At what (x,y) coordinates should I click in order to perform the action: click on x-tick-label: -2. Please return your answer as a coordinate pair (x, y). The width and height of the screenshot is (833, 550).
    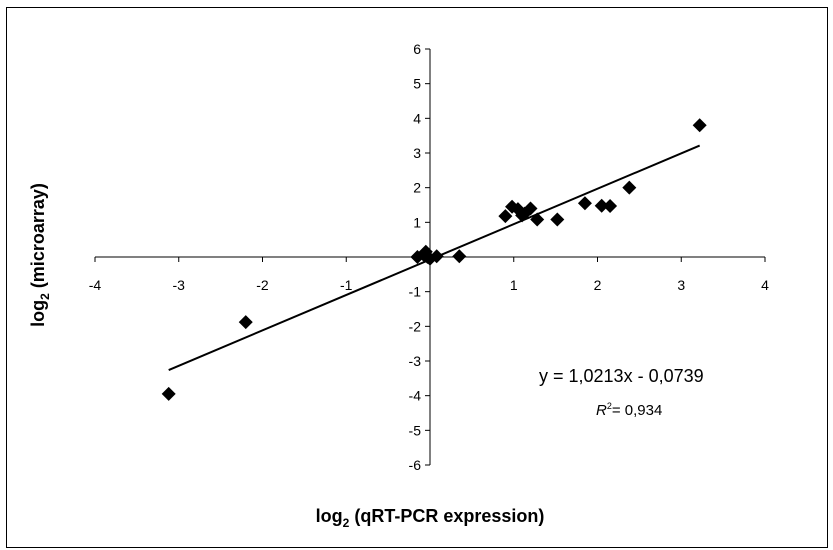
    Looking at the image, I should click on (262, 285).